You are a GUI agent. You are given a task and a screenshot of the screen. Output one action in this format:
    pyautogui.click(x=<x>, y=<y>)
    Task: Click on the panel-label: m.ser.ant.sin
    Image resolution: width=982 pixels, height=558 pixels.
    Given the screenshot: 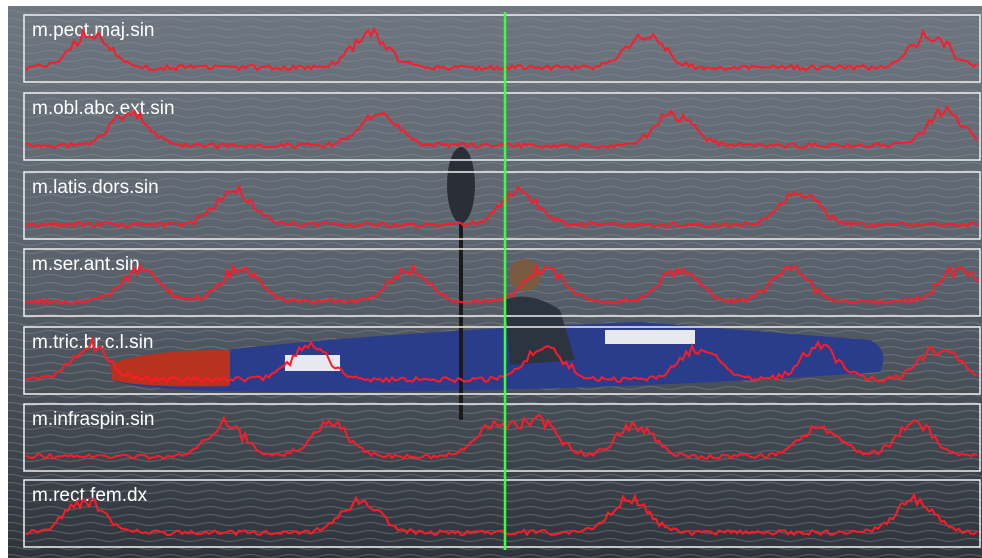 What is the action you would take?
    pyautogui.click(x=86, y=264)
    